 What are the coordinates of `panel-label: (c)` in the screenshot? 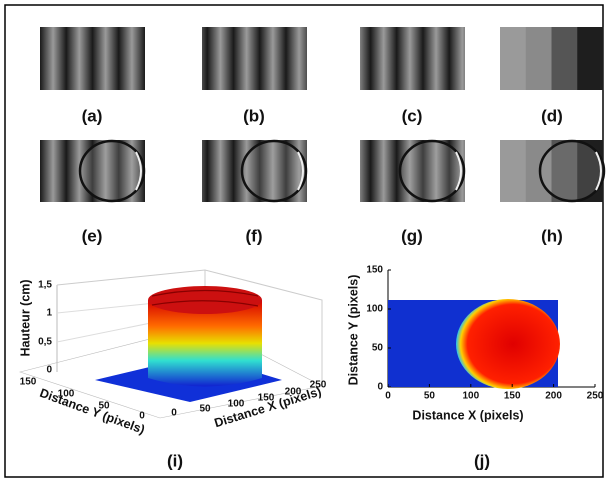 It's located at (412, 115).